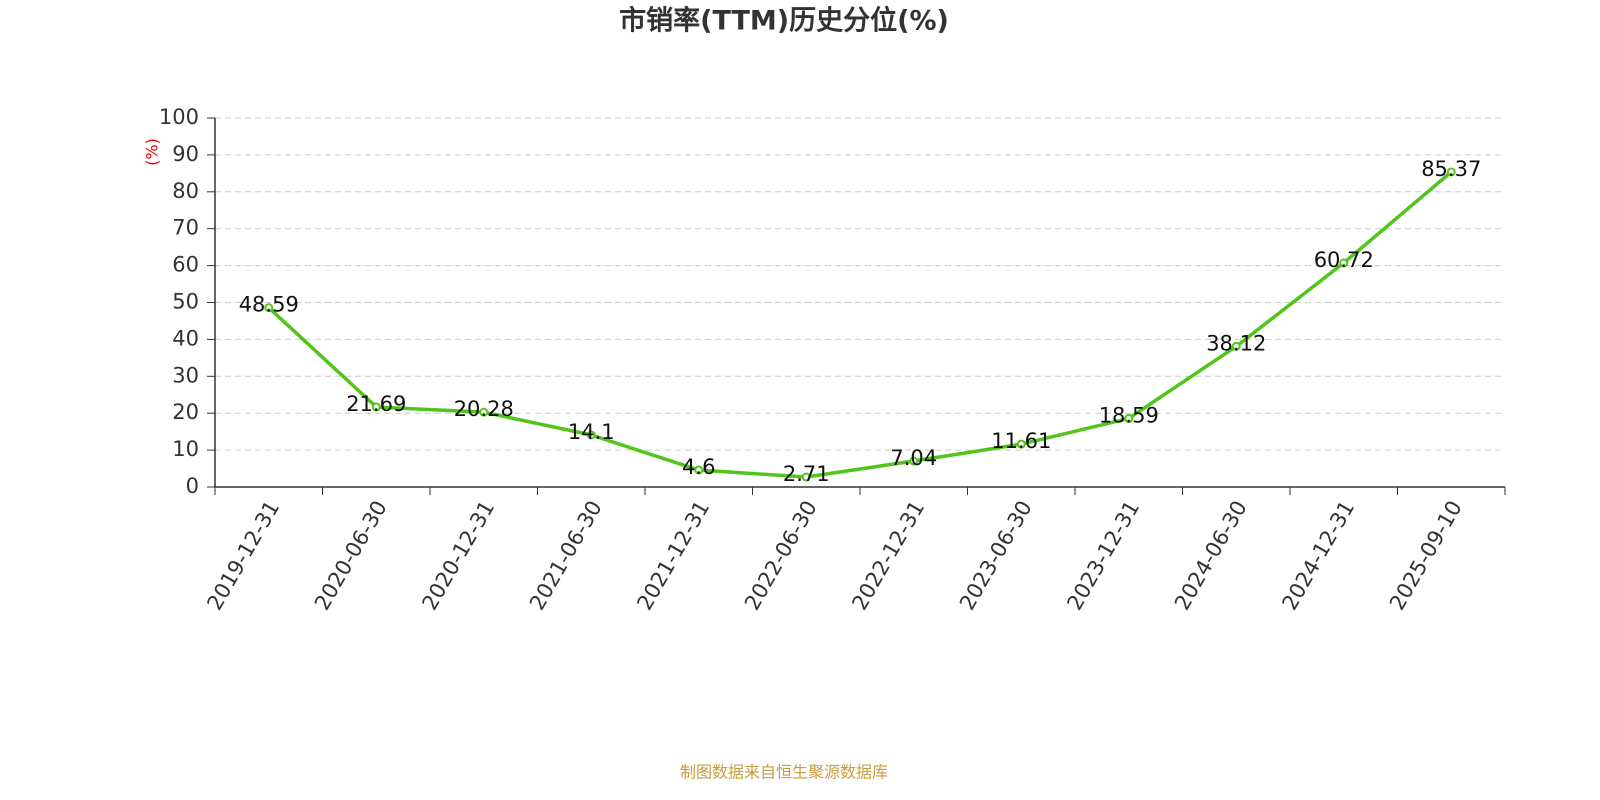  I want to click on data-label: 60.72, so click(1344, 260).